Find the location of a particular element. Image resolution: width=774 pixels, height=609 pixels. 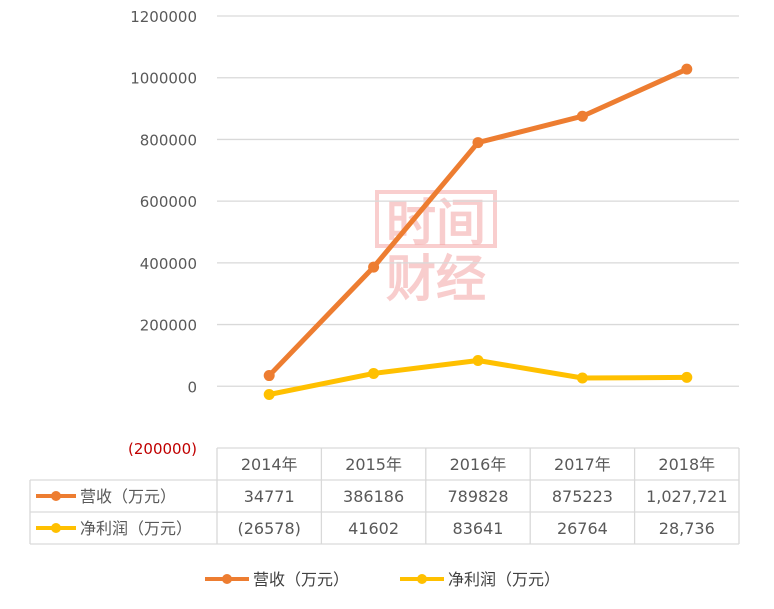

table-cell-value: 386186 is located at coordinates (373, 496).